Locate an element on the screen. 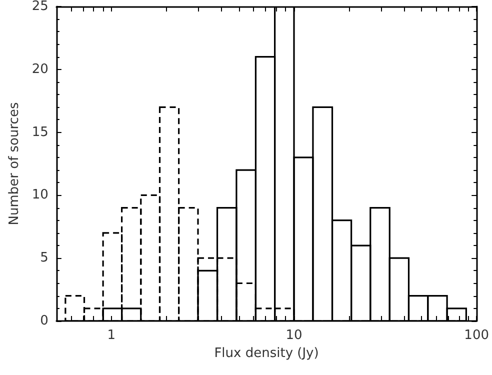 The image size is (492, 375). x-tick-label: 10 is located at coordinates (294, 335).